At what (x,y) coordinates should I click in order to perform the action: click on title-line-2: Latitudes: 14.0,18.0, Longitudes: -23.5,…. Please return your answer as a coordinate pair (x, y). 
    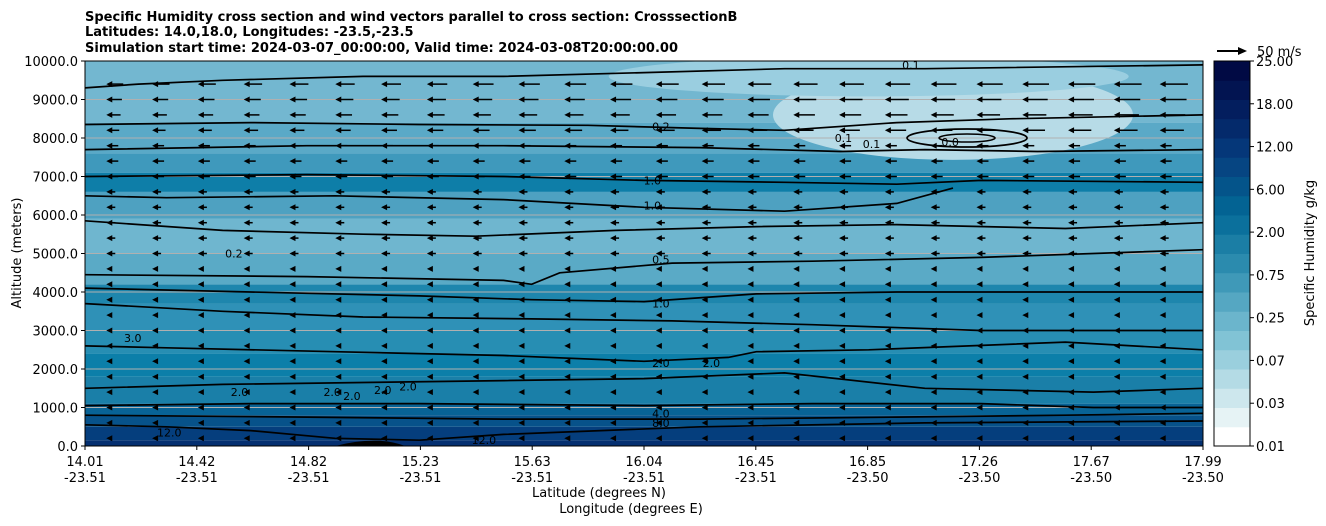
    Looking at the image, I should click on (249, 32).